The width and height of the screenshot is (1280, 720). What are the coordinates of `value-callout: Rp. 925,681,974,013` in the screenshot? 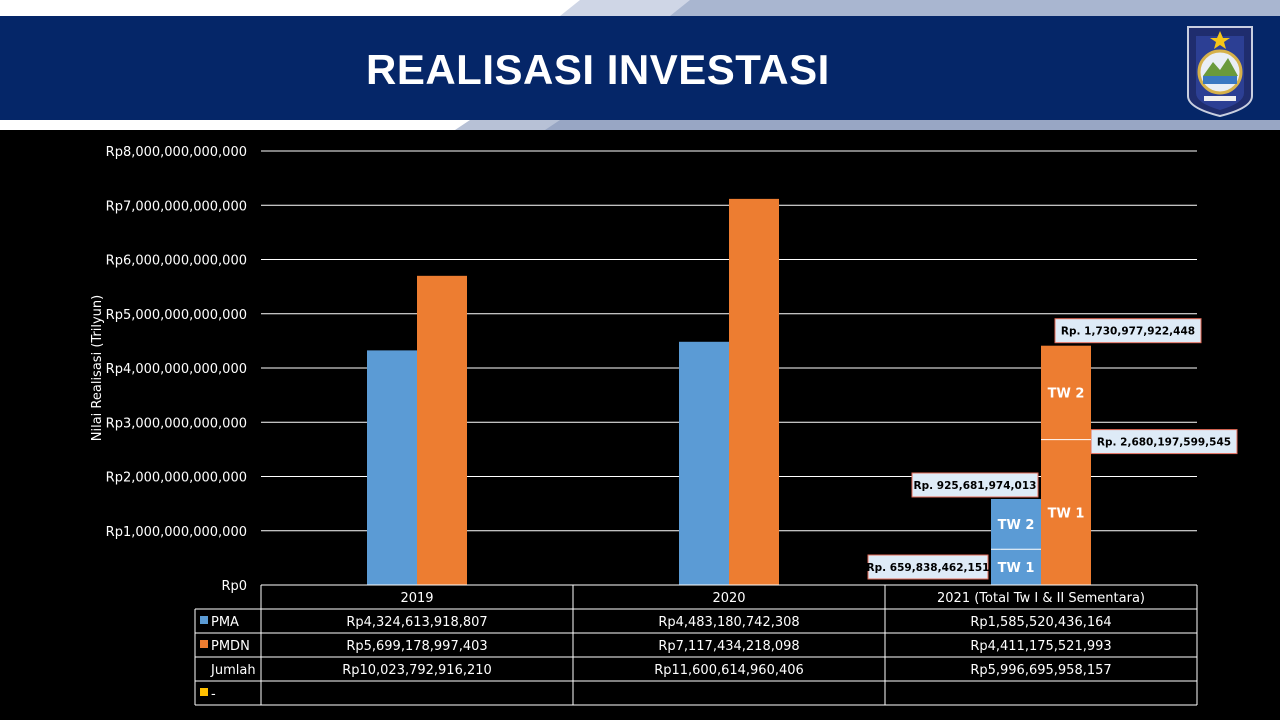 It's located at (975, 485).